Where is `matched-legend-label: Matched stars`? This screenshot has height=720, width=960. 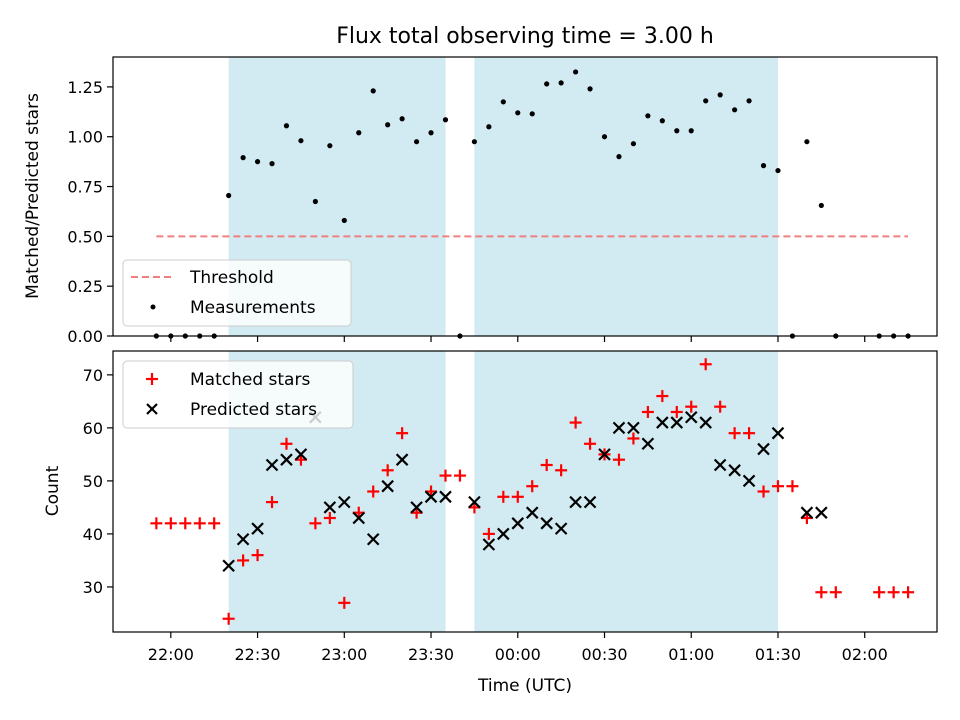 matched-legend-label: Matched stars is located at coordinates (250, 380).